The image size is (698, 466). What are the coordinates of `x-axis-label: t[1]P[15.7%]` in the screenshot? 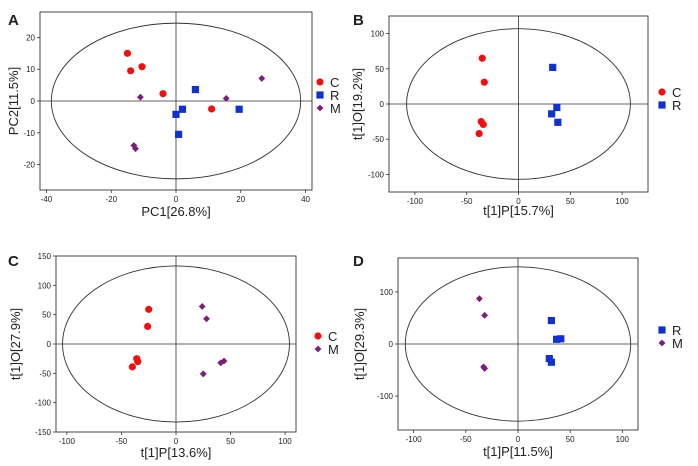 It's located at (518, 210).